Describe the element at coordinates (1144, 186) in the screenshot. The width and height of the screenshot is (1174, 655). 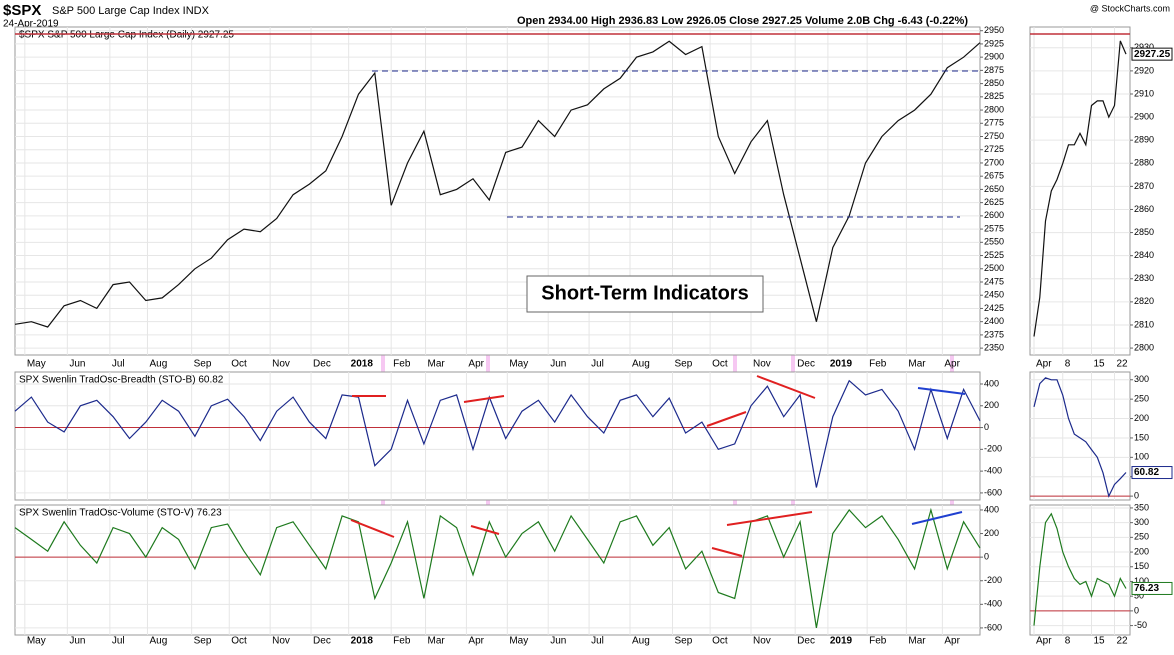
I see `y-tick-label: 2870` at that location.